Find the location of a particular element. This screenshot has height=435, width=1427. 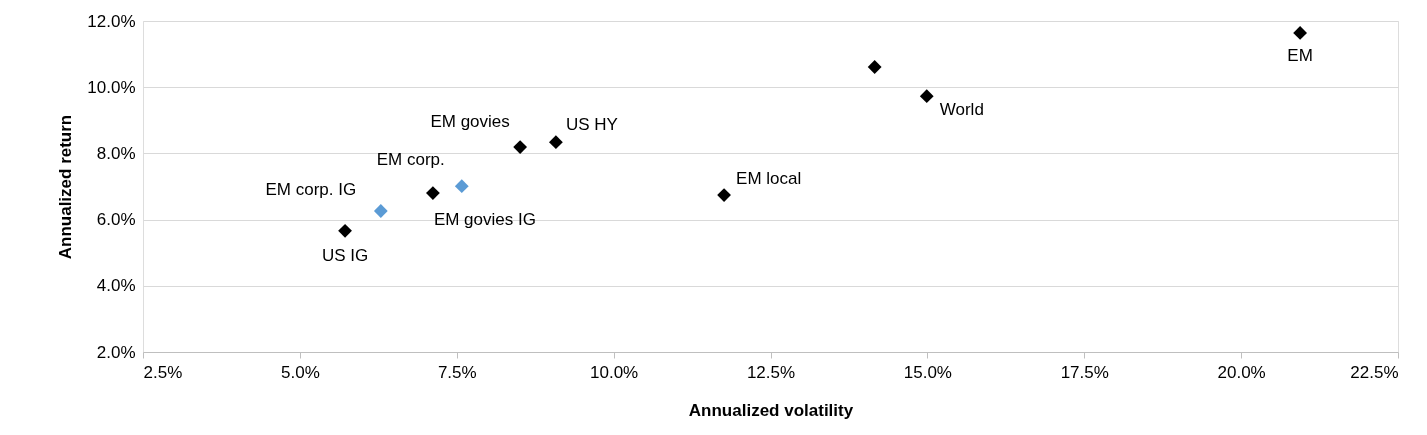

data-label: EM corp. IG is located at coordinates (311, 189).